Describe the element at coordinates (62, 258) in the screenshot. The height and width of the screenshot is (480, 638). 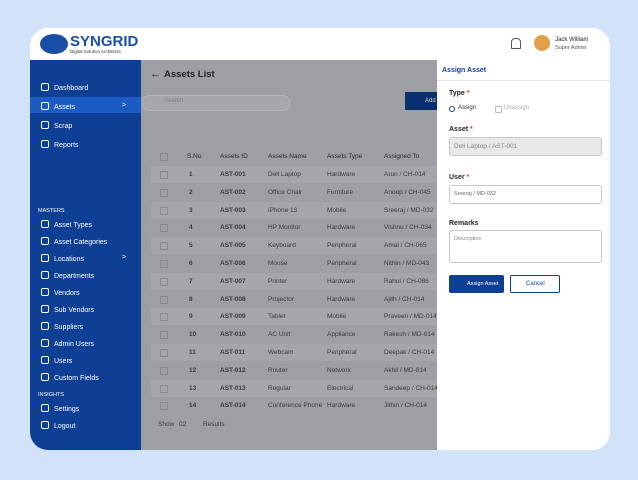
I see `nav-item: Locations` at that location.